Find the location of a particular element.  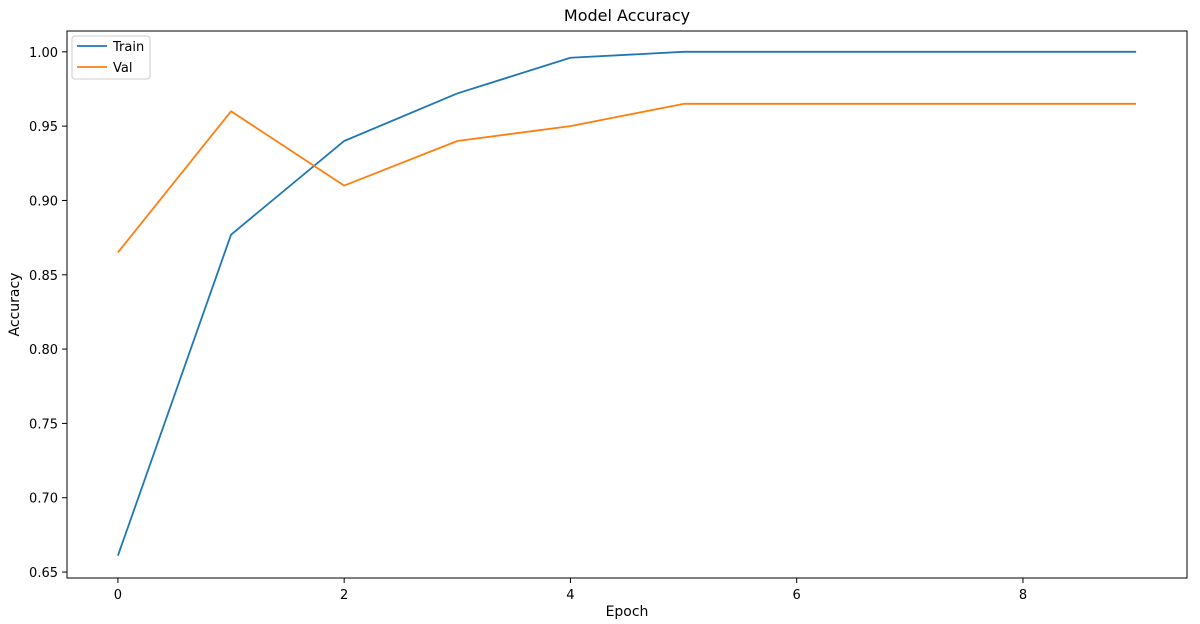

y-tick-label: 0.75 is located at coordinates (43, 424).